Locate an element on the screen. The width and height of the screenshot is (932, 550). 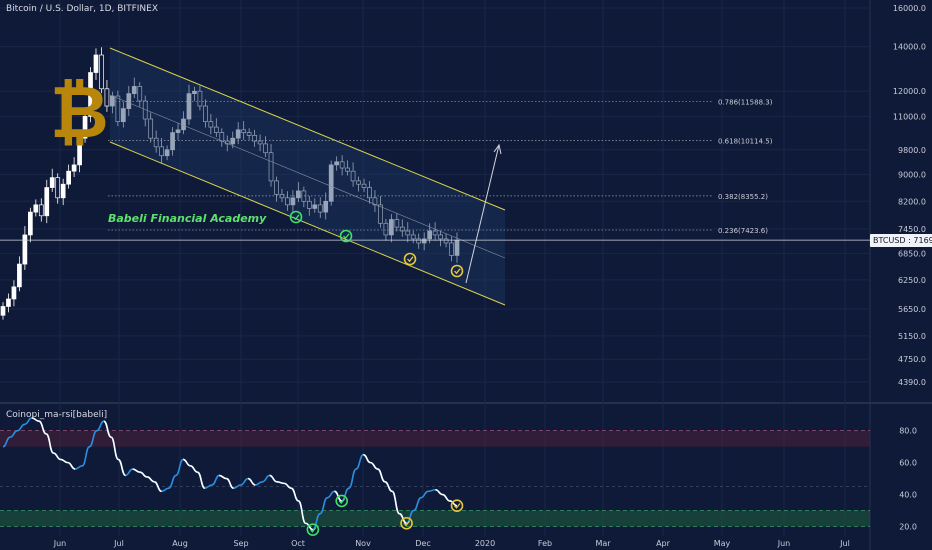
price-tick-label: 4390.0 is located at coordinates (912, 382).